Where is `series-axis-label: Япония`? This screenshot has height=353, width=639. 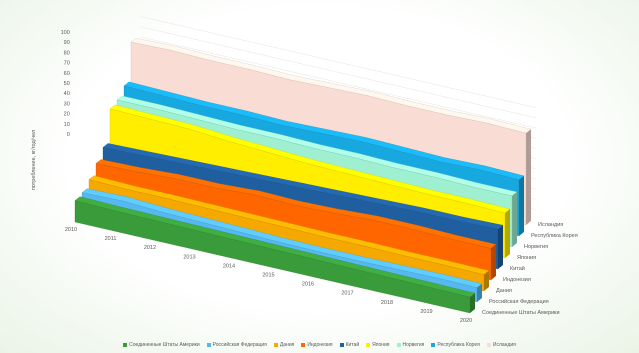 series-axis-label: Япония is located at coordinates (526, 258).